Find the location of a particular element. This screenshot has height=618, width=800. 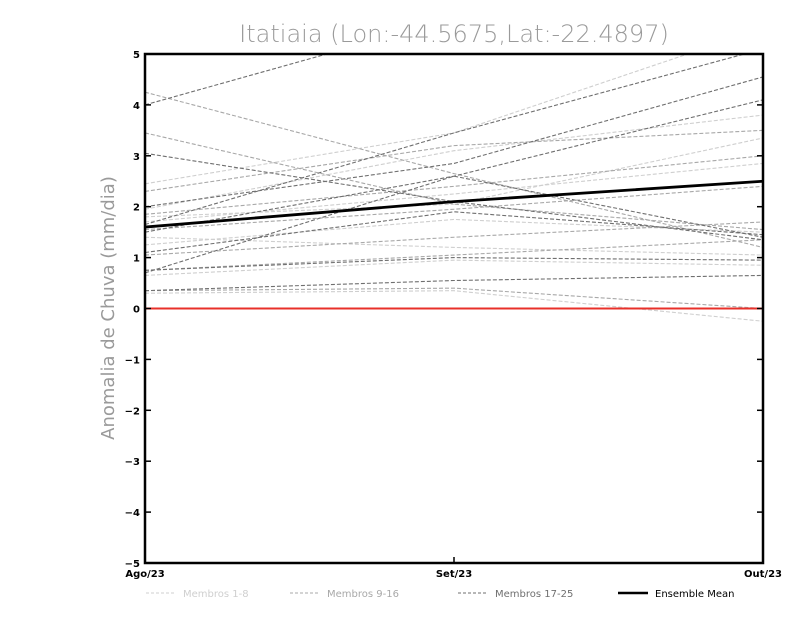

y-tick-label: 1 is located at coordinates (136, 259).